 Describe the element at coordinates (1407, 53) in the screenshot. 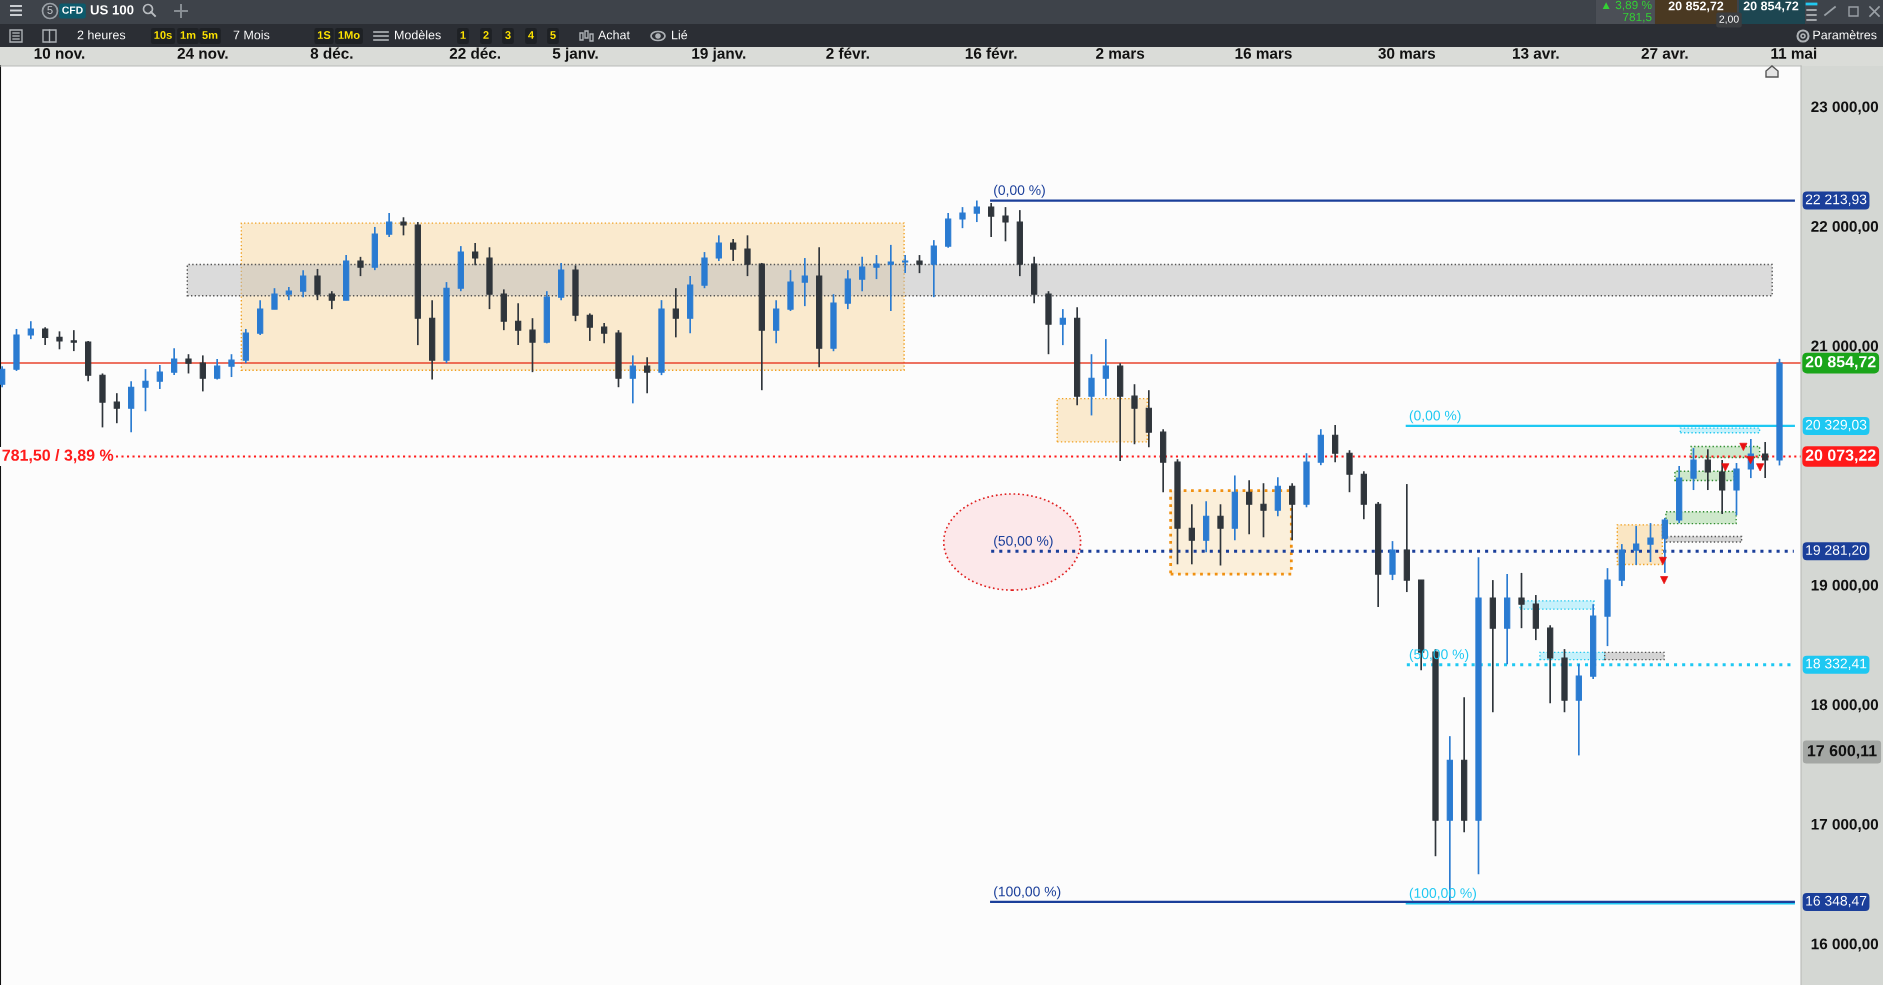

I see `x-tick-label: 30 mars` at that location.